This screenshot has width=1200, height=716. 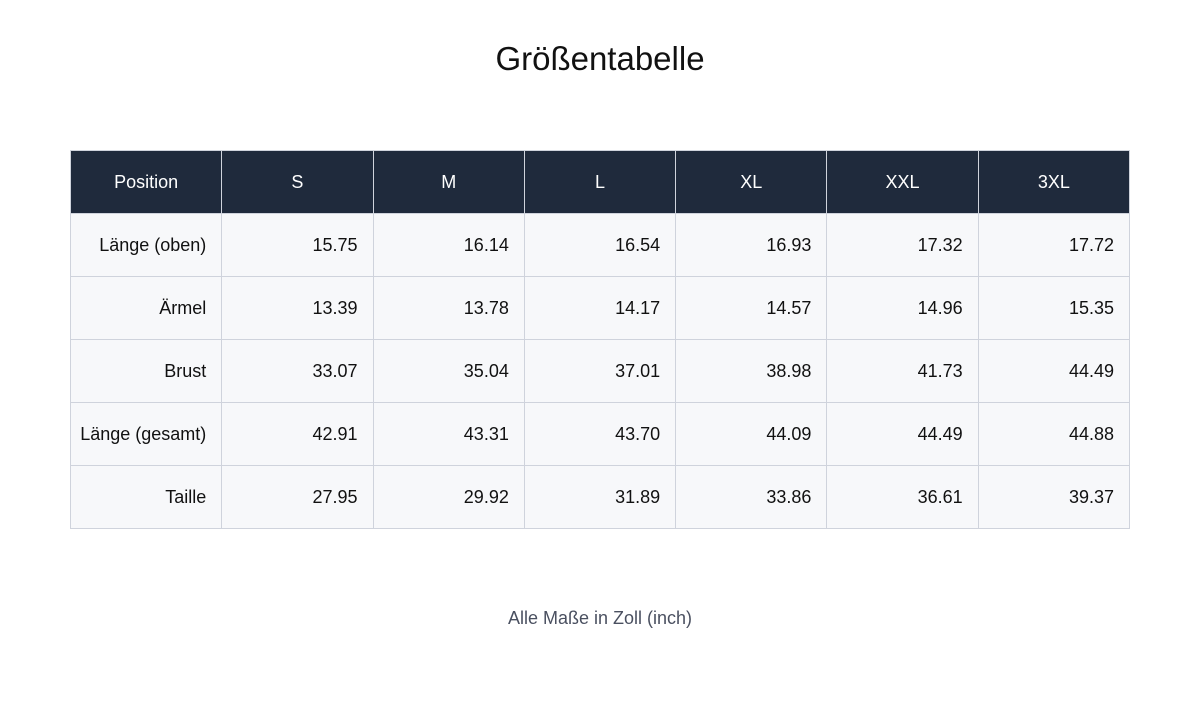 What do you see at coordinates (297, 182) in the screenshot?
I see `column-header: S` at bounding box center [297, 182].